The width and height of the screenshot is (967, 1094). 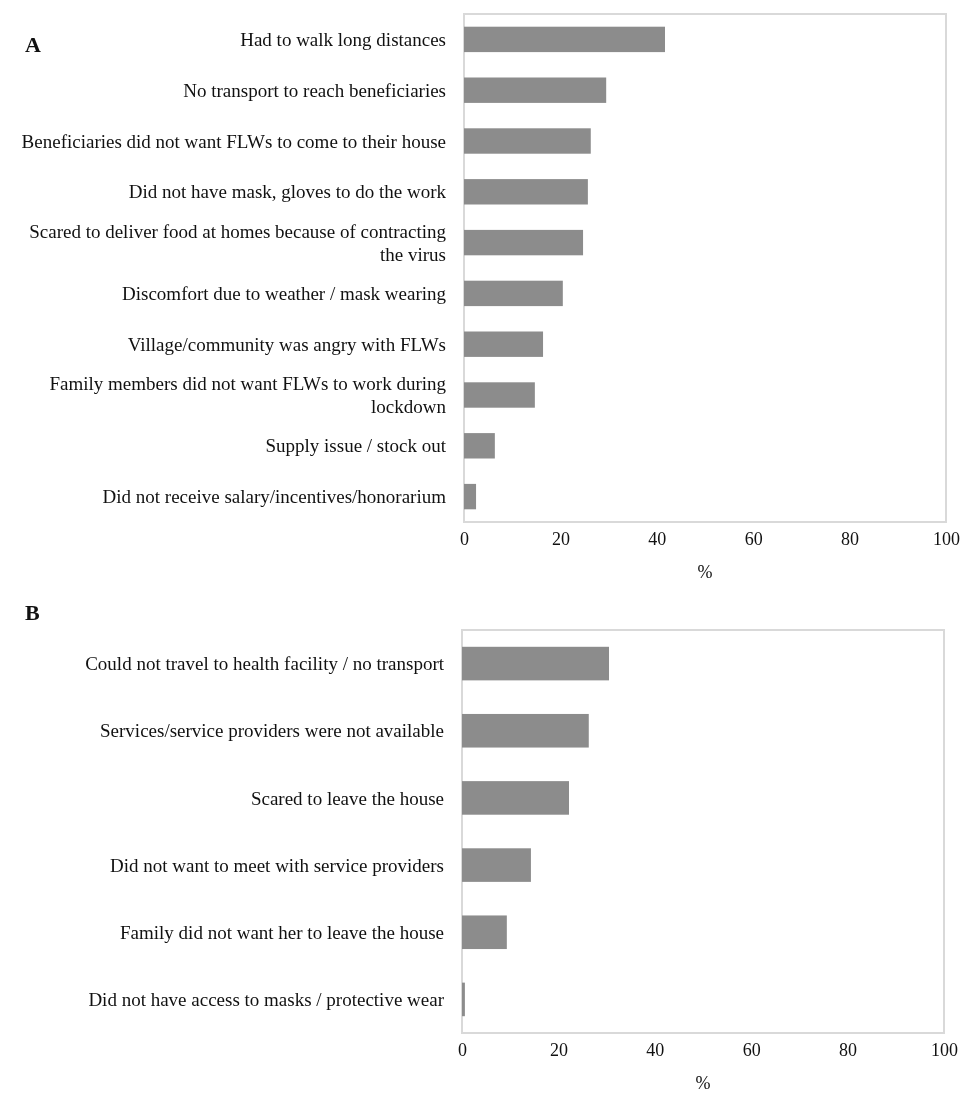 I want to click on text: B, so click(x=32, y=612).